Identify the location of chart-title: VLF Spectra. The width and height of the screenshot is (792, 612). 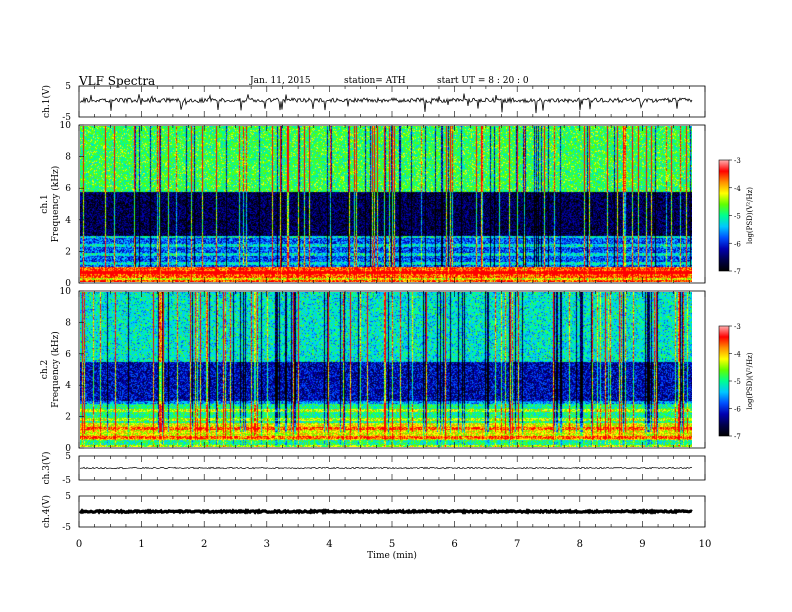
(117, 81).